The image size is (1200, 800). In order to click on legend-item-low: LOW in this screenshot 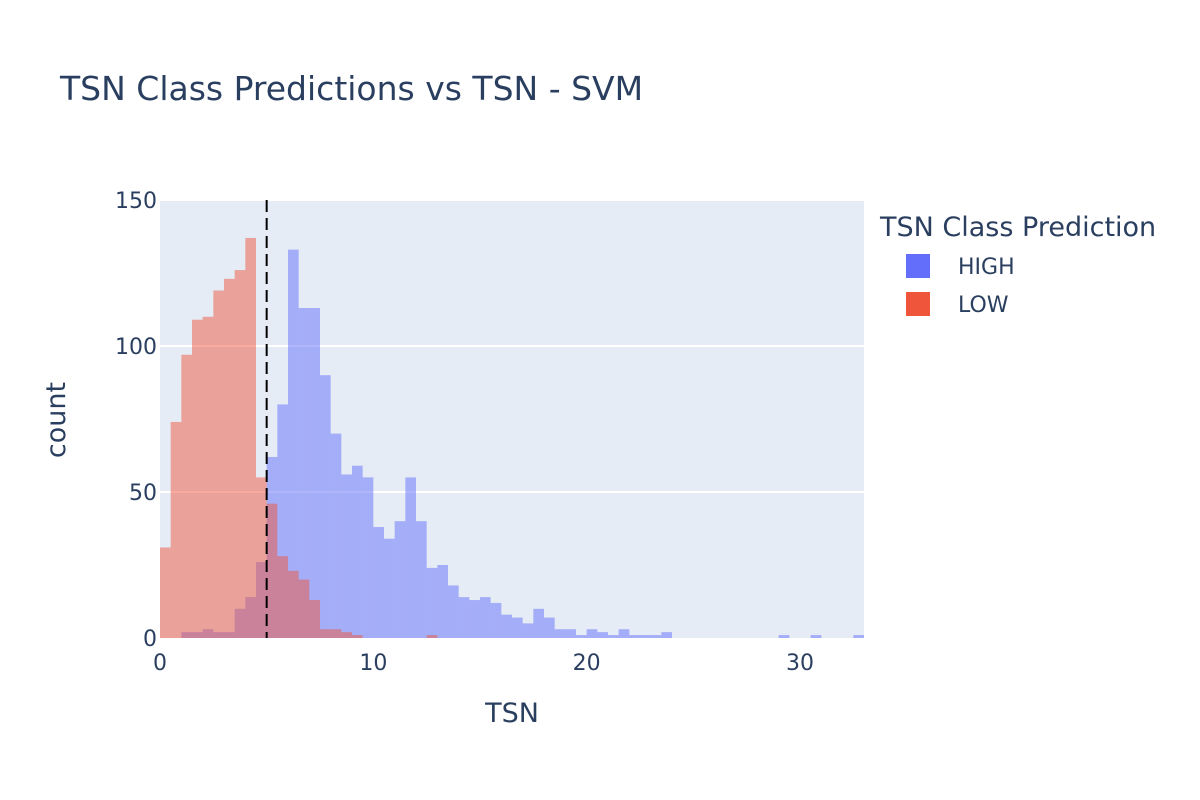, I will do `click(957, 305)`.